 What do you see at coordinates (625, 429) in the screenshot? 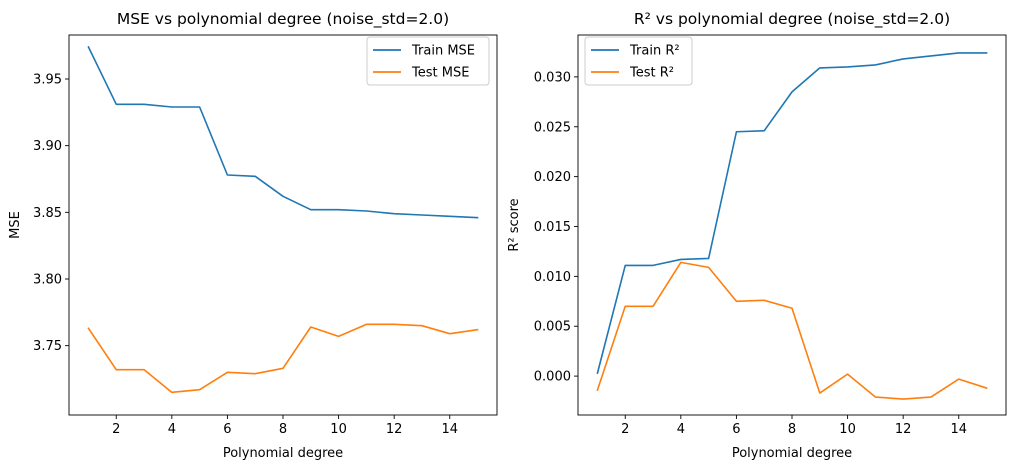
I see `chart-2-xtick-label: 2` at bounding box center [625, 429].